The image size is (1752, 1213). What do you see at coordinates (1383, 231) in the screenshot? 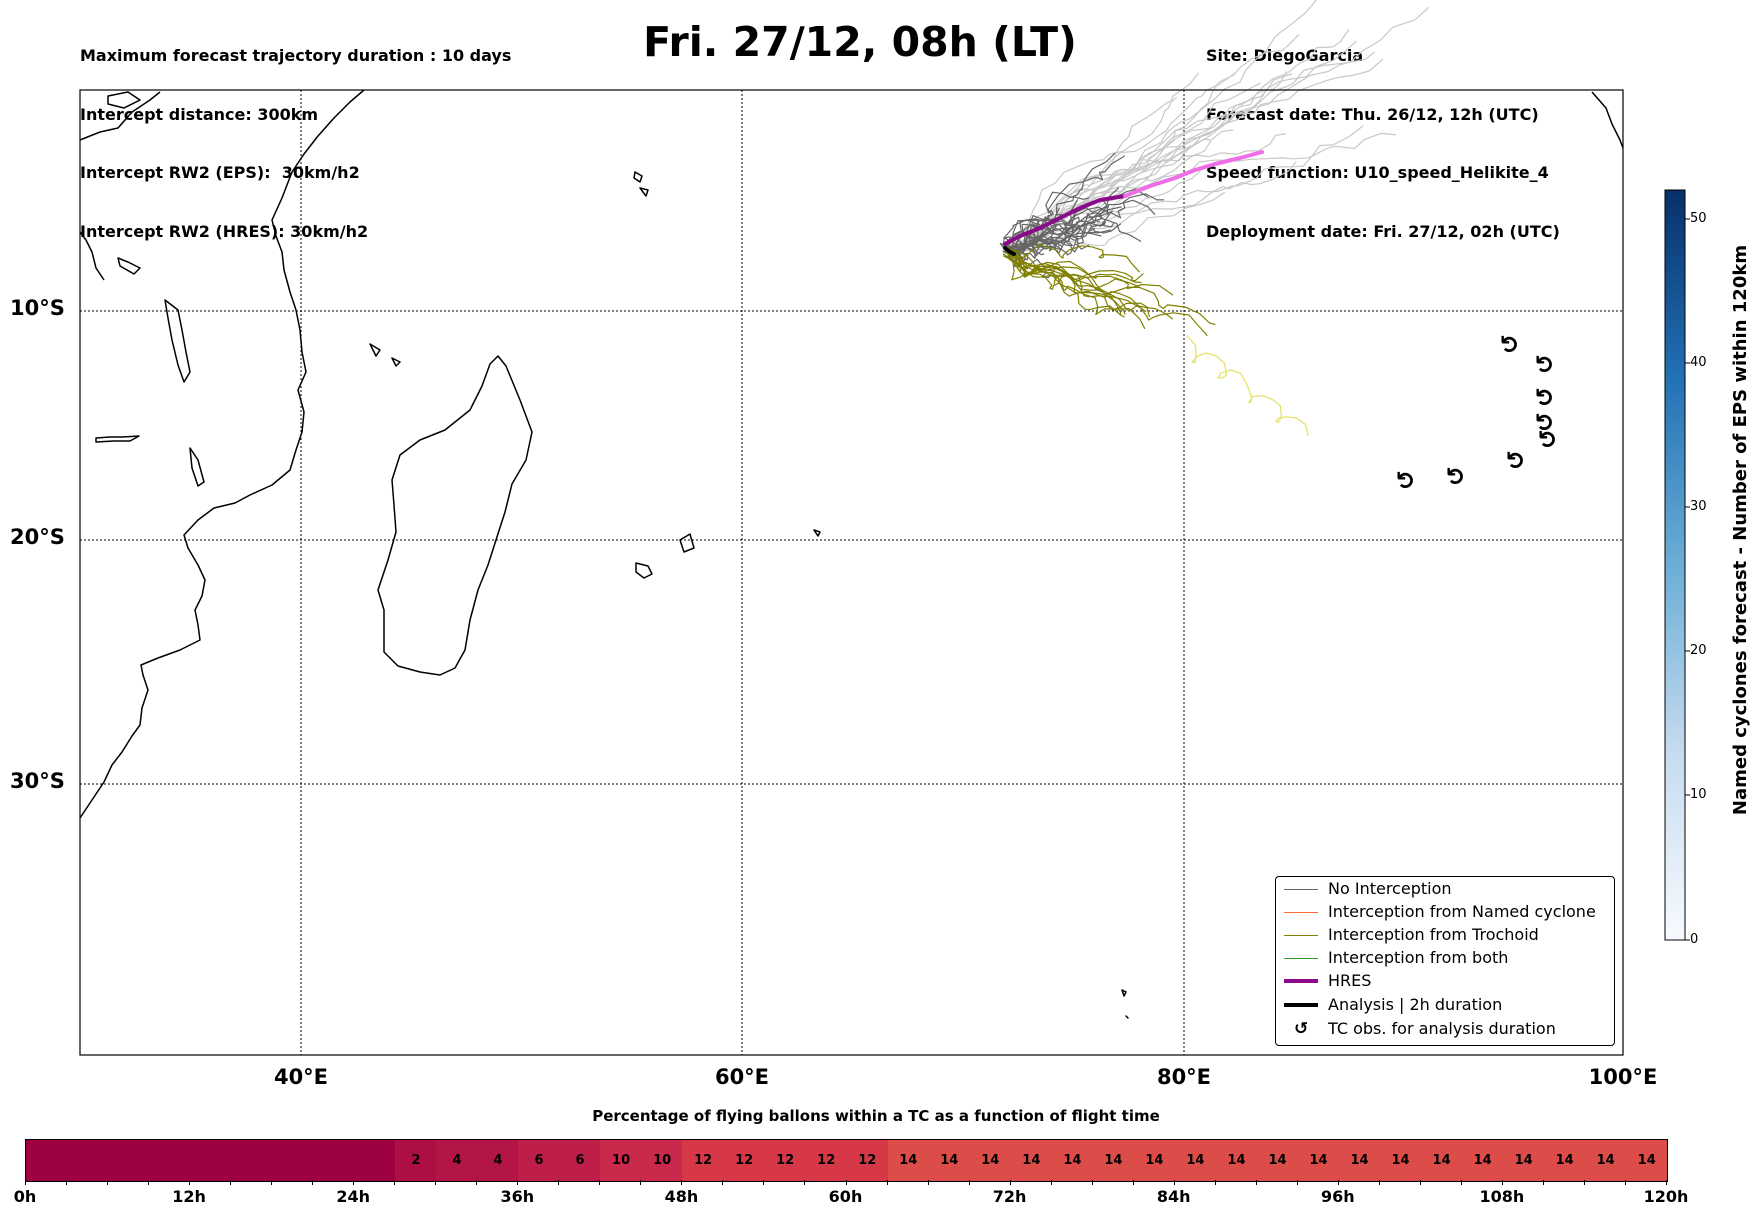
I see `info-deployment-date: Deployment date: Fri. 27/12, 02h (UTC)` at bounding box center [1383, 231].